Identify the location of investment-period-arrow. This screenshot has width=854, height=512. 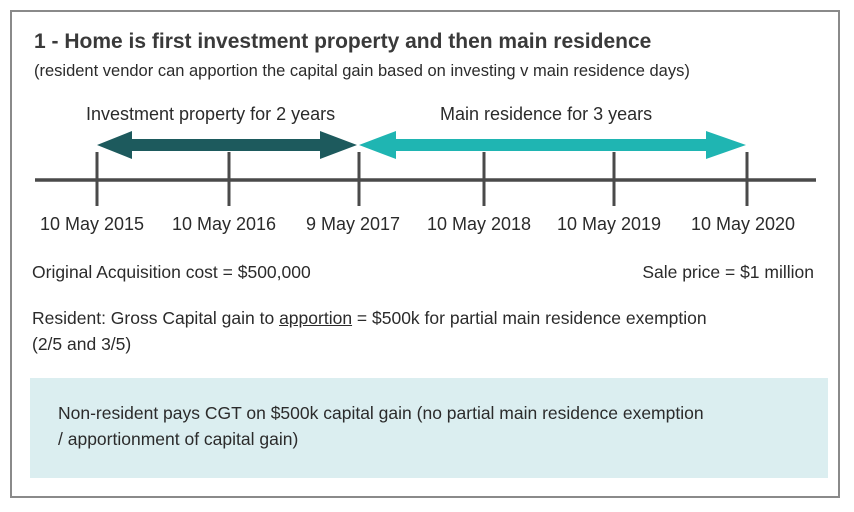
(227, 145).